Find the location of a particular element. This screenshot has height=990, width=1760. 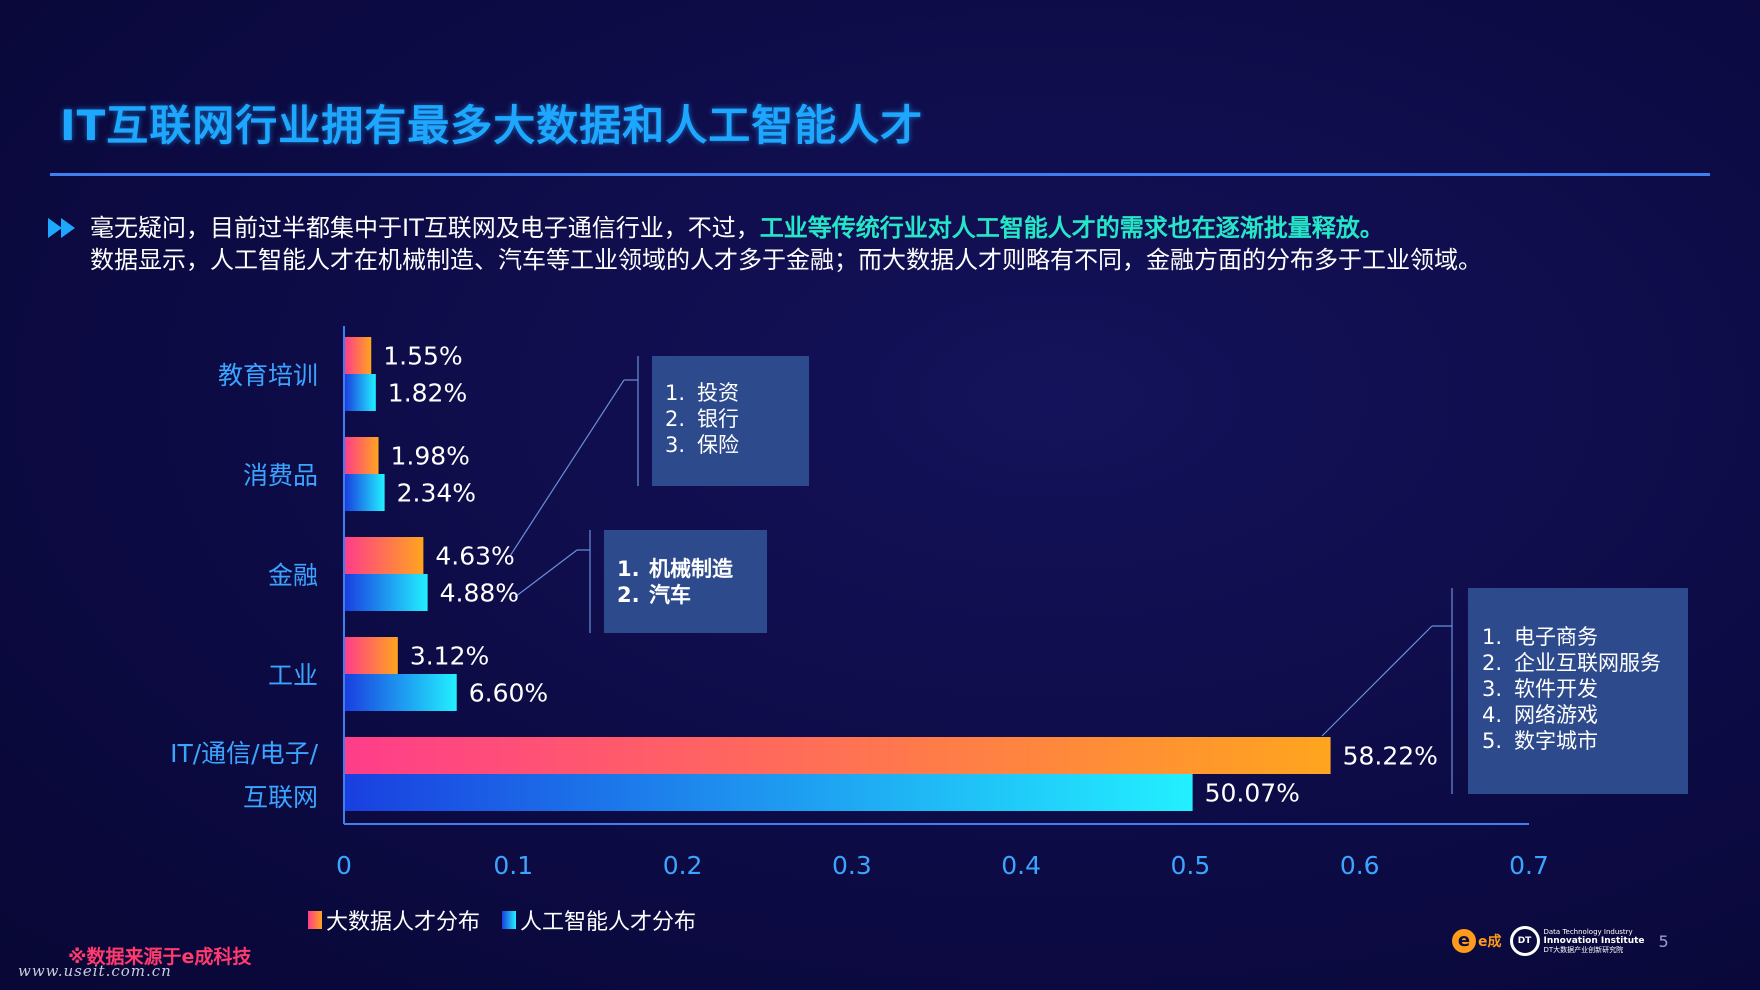

category-label: 教育培训 is located at coordinates (268, 375).